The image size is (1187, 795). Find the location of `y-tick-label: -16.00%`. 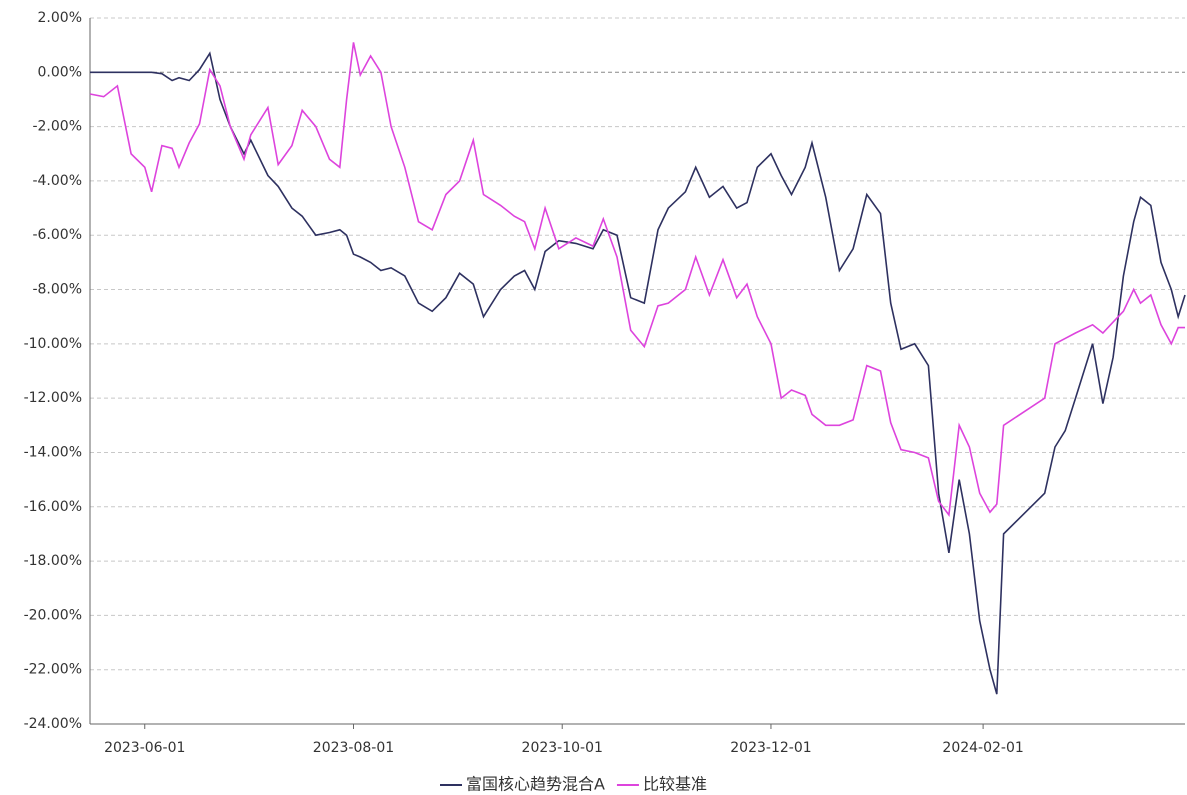

y-tick-label: -16.00% is located at coordinates (53, 507).